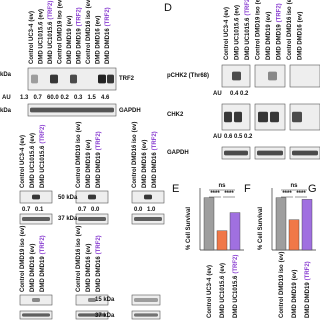 The image size is (320, 320). What do you see at coordinates (290, 30) in the screenshot?
I see `lane-label: Control DMD16 iso (ev)` at bounding box center [290, 30].